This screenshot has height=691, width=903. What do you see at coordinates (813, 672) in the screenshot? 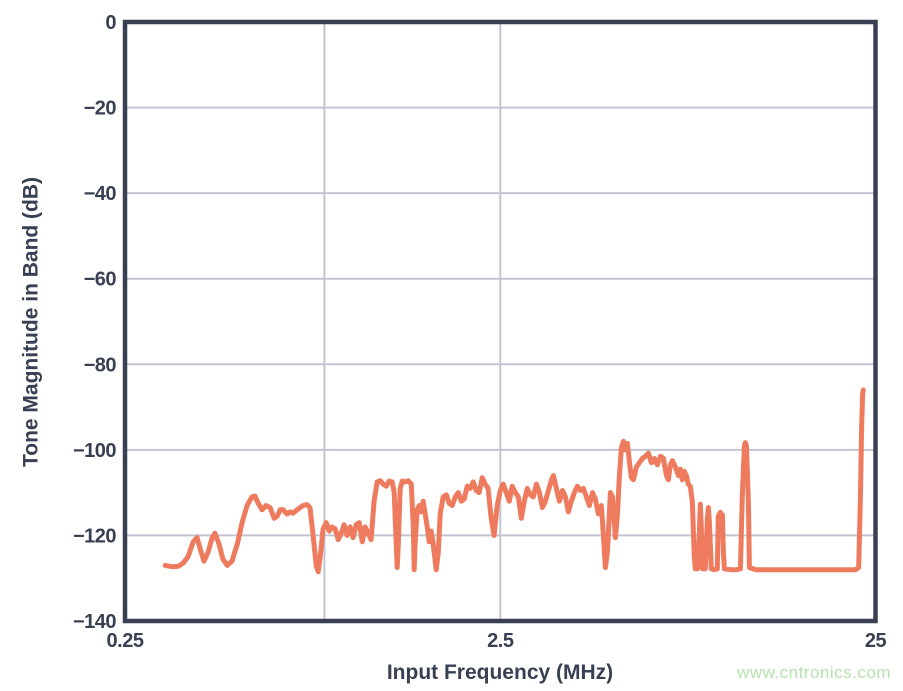
I see `watermark: www.cntronics.com` at bounding box center [813, 672].